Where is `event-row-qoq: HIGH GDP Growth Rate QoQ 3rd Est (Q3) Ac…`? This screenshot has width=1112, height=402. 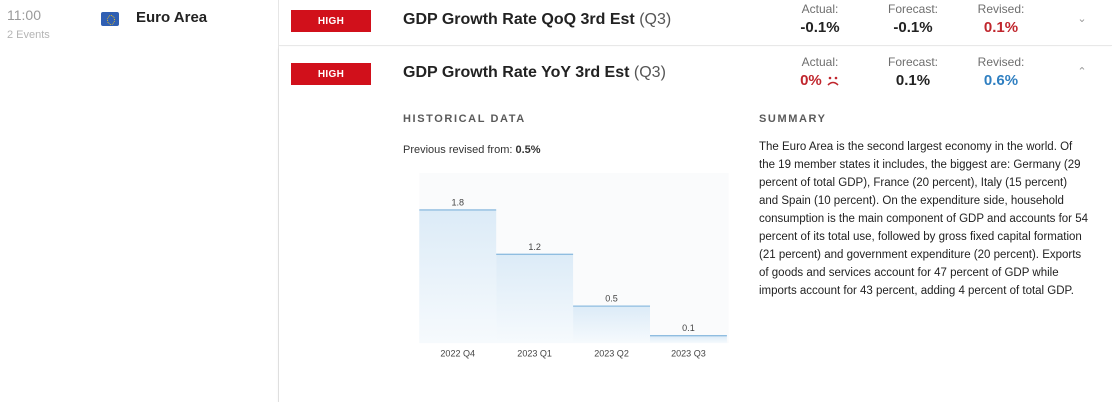 event-row-qoq: HIGH GDP Growth Rate QoQ 3rd Est (Q3) Ac… is located at coordinates (695, 23).